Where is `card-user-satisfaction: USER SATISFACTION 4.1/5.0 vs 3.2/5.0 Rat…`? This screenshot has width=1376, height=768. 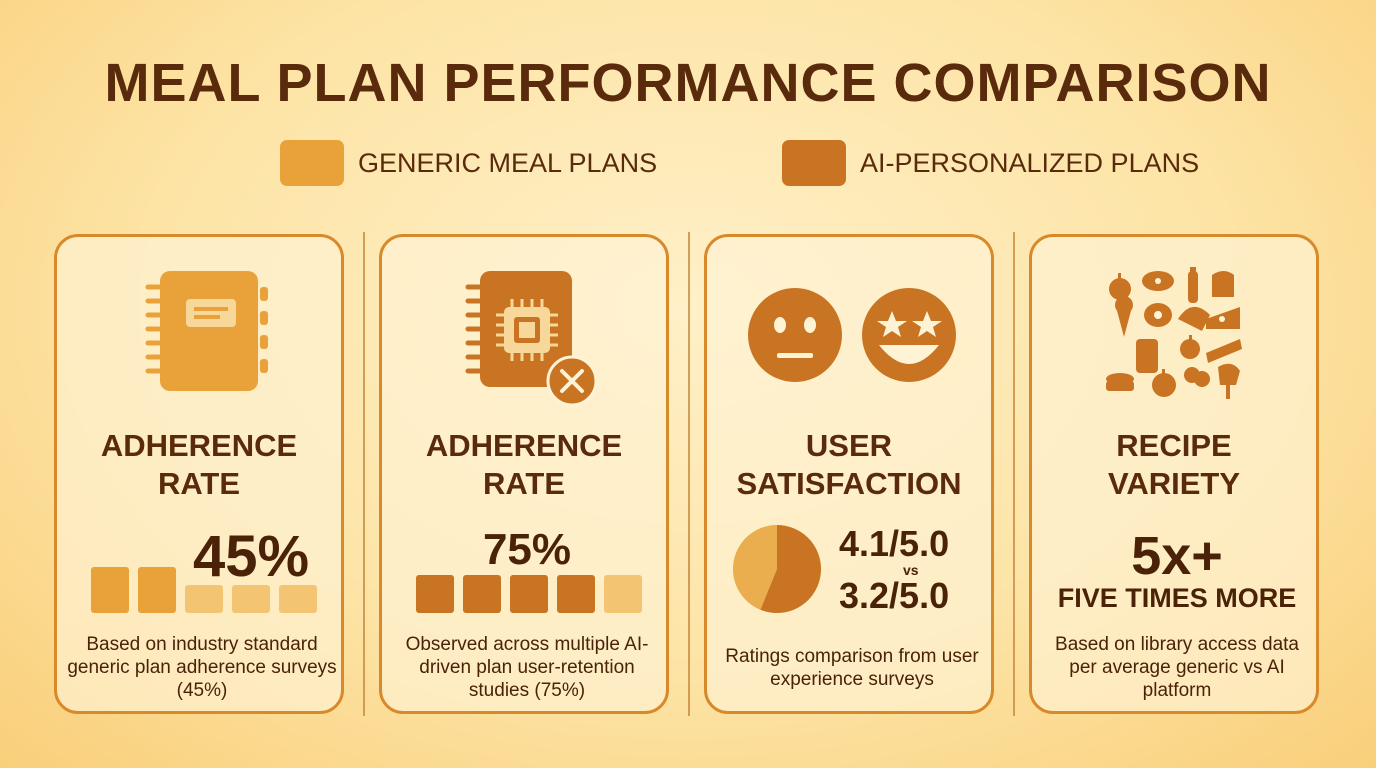 card-user-satisfaction: USER SATISFACTION 4.1/5.0 vs 3.2/5.0 Rat… is located at coordinates (849, 474).